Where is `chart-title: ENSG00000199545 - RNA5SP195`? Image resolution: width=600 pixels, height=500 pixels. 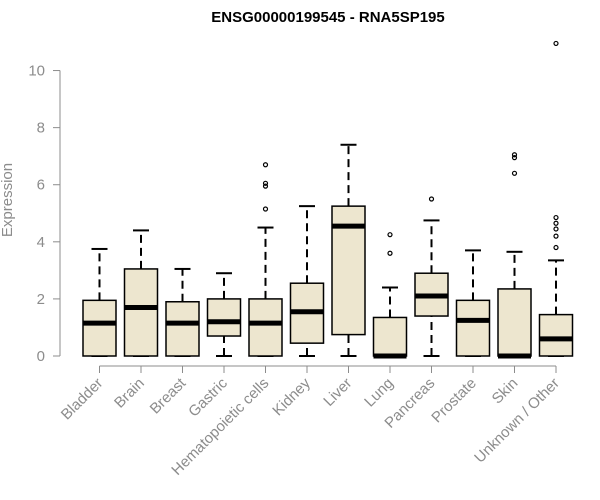 chart-title: ENSG00000199545 - RNA5SP195 is located at coordinates (327, 17).